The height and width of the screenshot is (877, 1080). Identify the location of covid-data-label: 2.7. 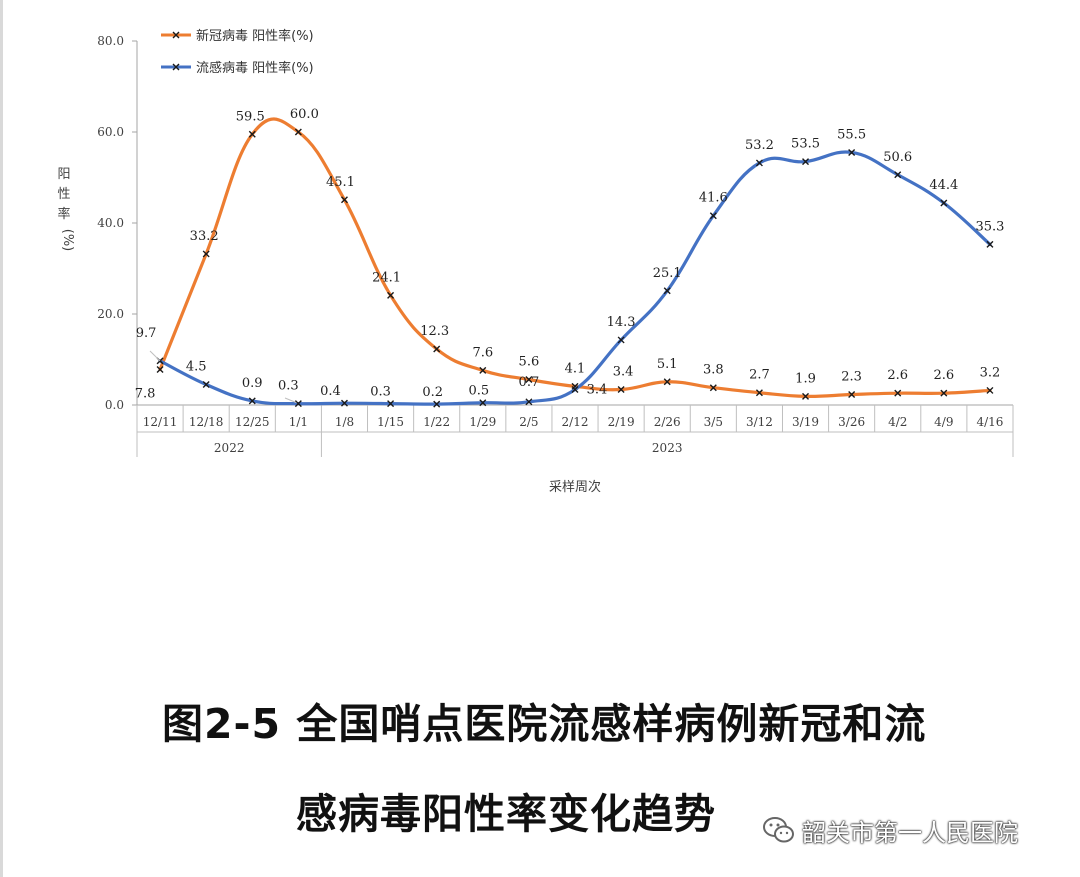
(759, 375).